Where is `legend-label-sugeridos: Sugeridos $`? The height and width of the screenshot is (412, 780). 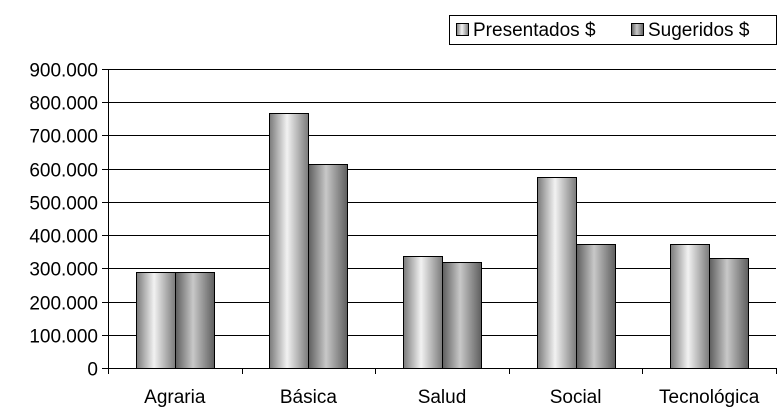 legend-label-sugeridos: Sugeridos $ is located at coordinates (699, 30).